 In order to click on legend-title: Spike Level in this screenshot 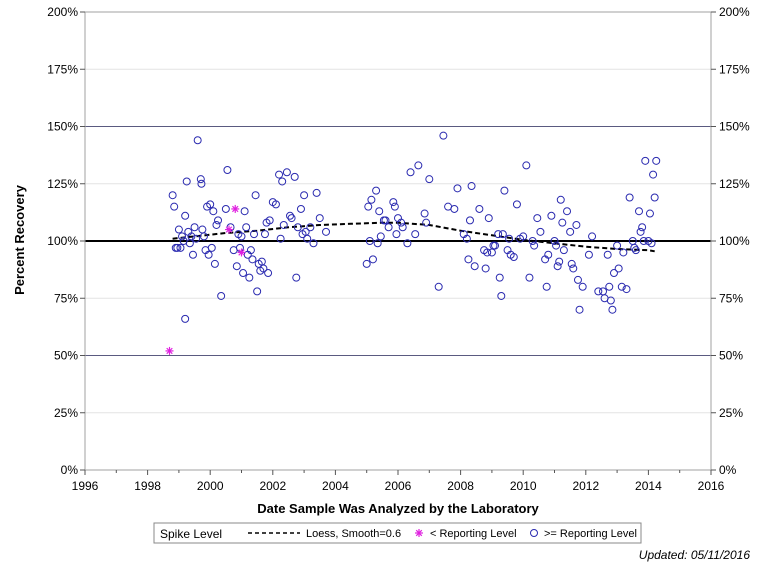, I will do `click(191, 534)`.